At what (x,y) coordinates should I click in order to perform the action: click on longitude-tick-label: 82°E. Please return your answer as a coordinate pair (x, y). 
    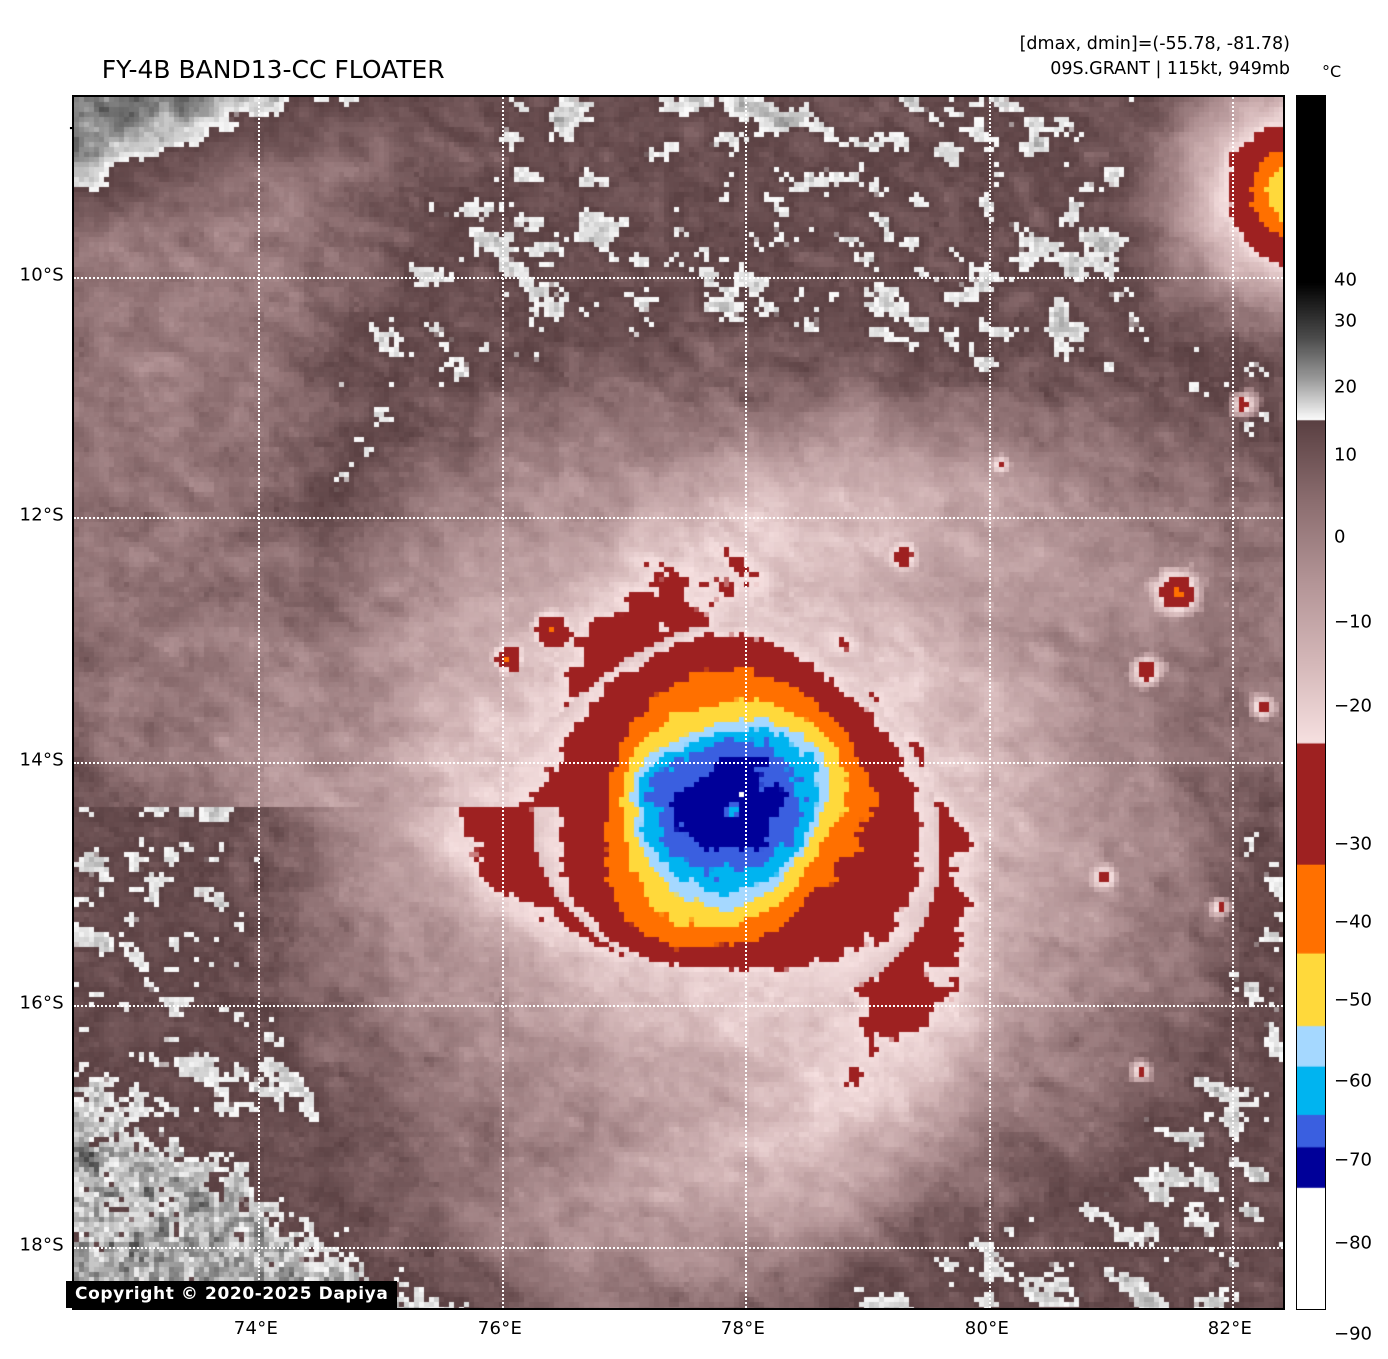
    Looking at the image, I should click on (1230, 1328).